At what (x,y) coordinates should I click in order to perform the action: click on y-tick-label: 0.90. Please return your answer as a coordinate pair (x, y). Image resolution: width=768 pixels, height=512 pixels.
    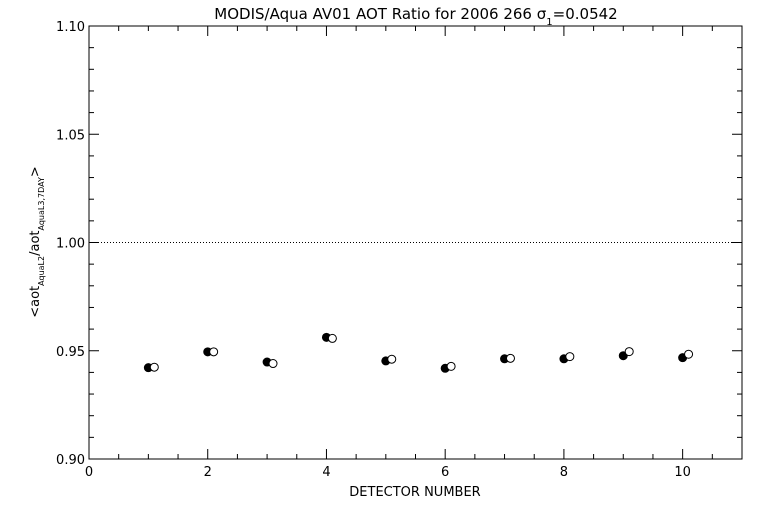
    Looking at the image, I should click on (70, 460).